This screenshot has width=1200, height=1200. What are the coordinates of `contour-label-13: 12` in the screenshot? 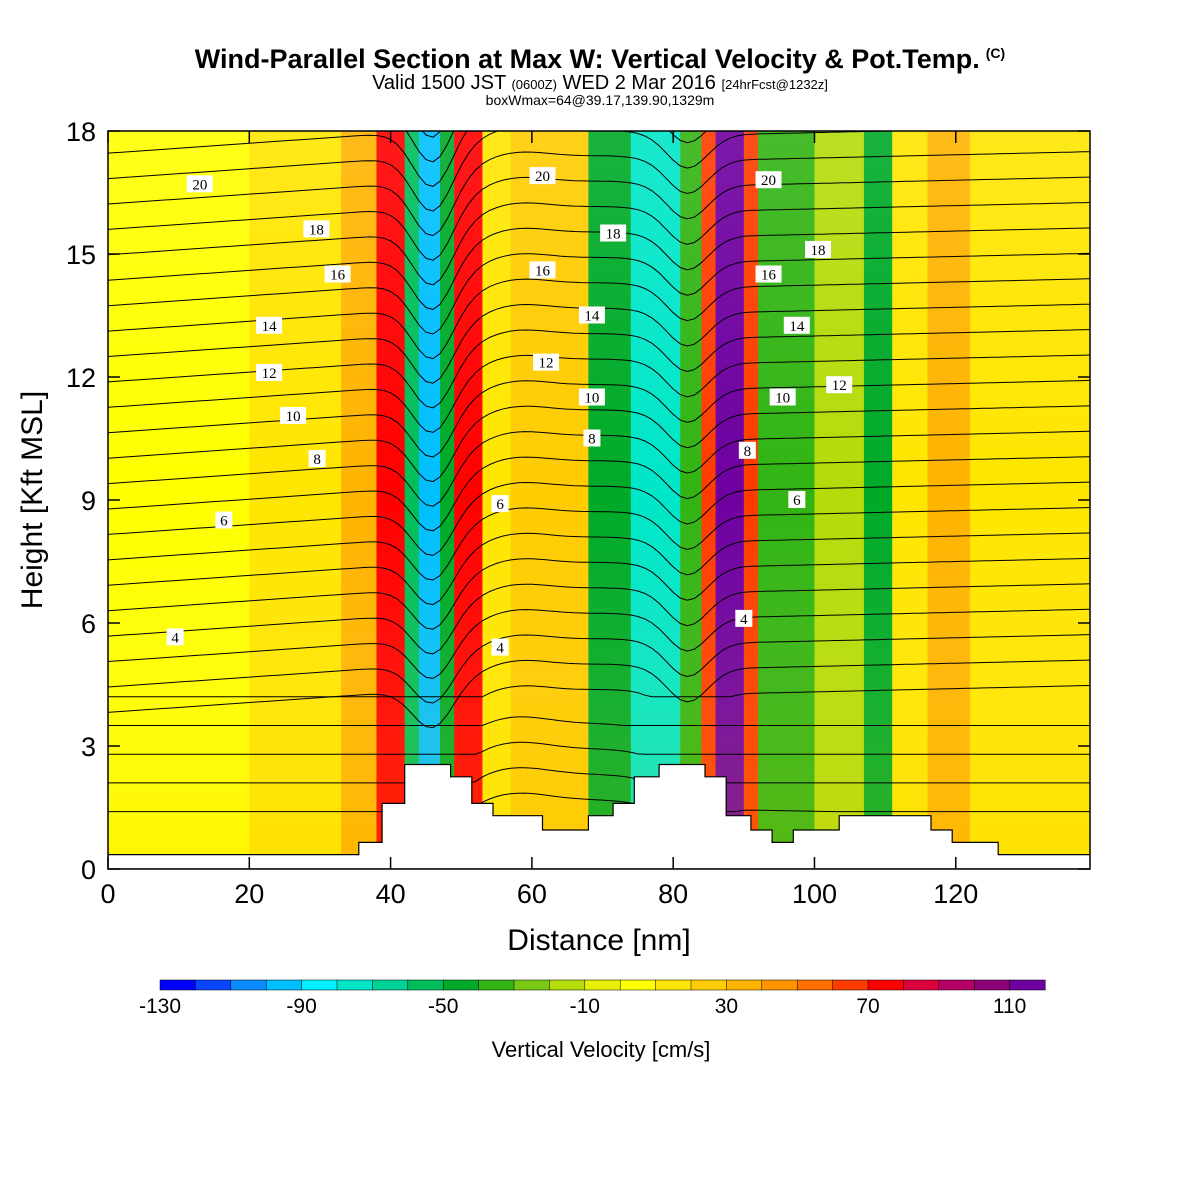 It's located at (546, 364).